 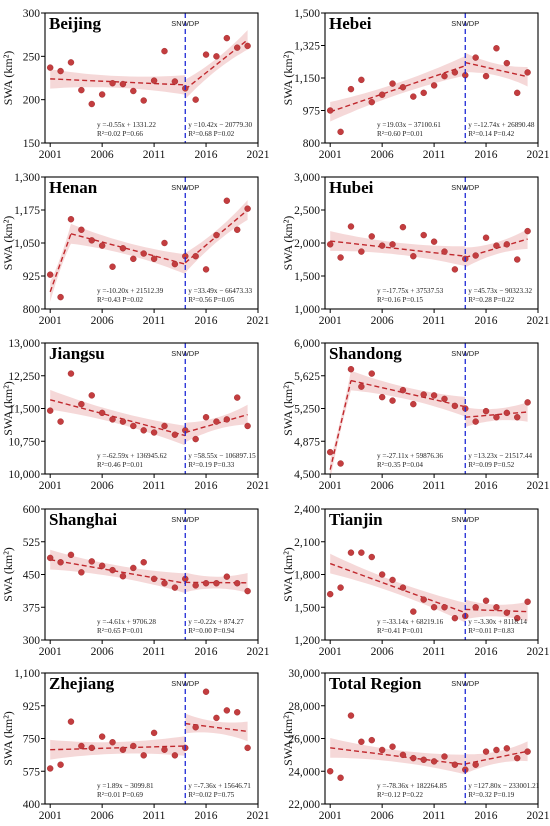 I want to click on y-tick-label: 375, so click(x=32, y=608).